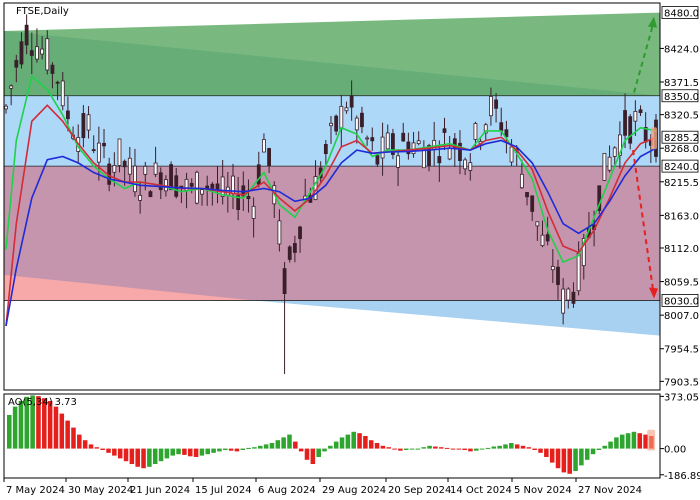  I want to click on symbol-title: FTSE,Daily, so click(42, 11).